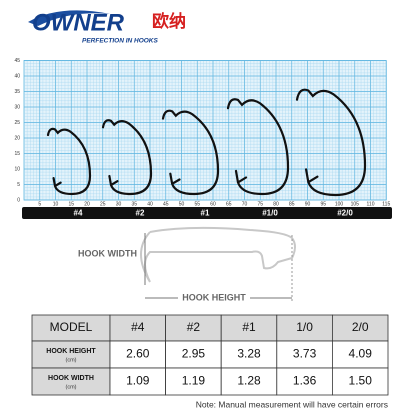 This screenshot has width=420, height=420. What do you see at coordinates (166, 204) in the screenshot?
I see `x-tick-label: 45` at bounding box center [166, 204].